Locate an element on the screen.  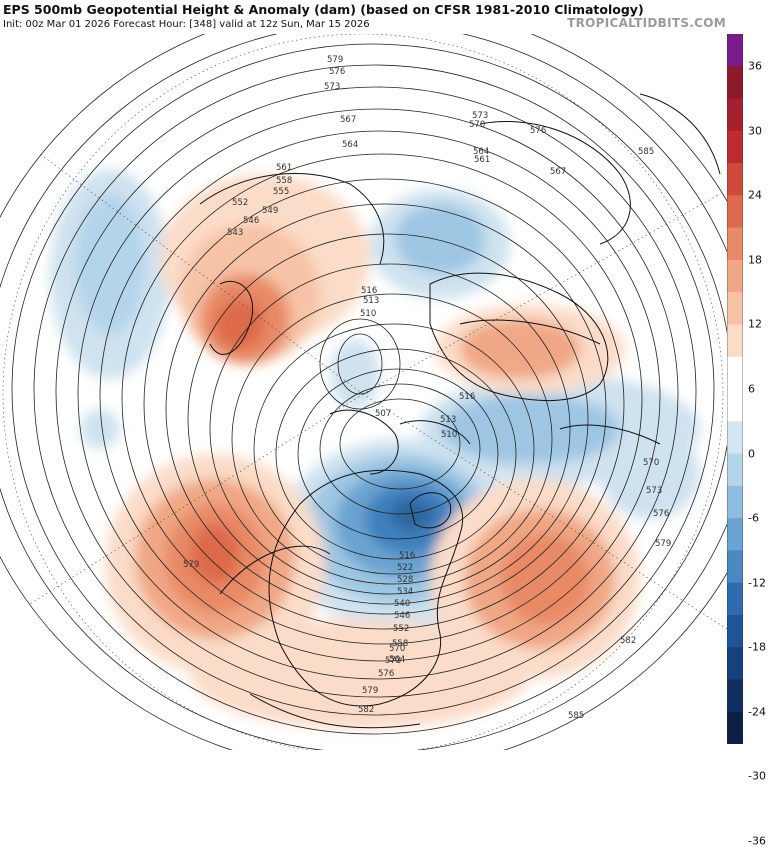
colorbar-tick-label: 6 is located at coordinates (751, 389).